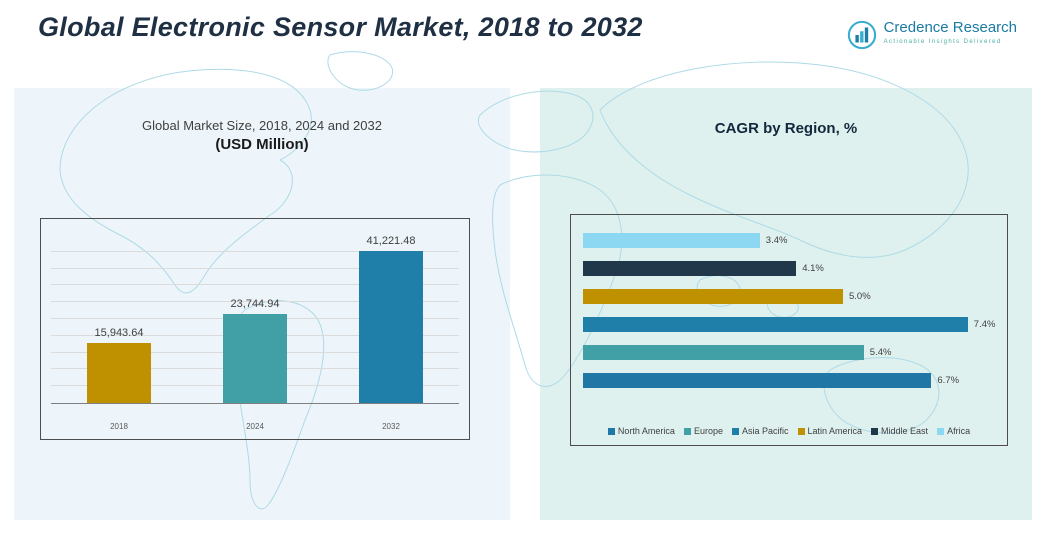 The image size is (1045, 535). What do you see at coordinates (775, 324) in the screenshot?
I see `cagr-bar-asia-pacific` at bounding box center [775, 324].